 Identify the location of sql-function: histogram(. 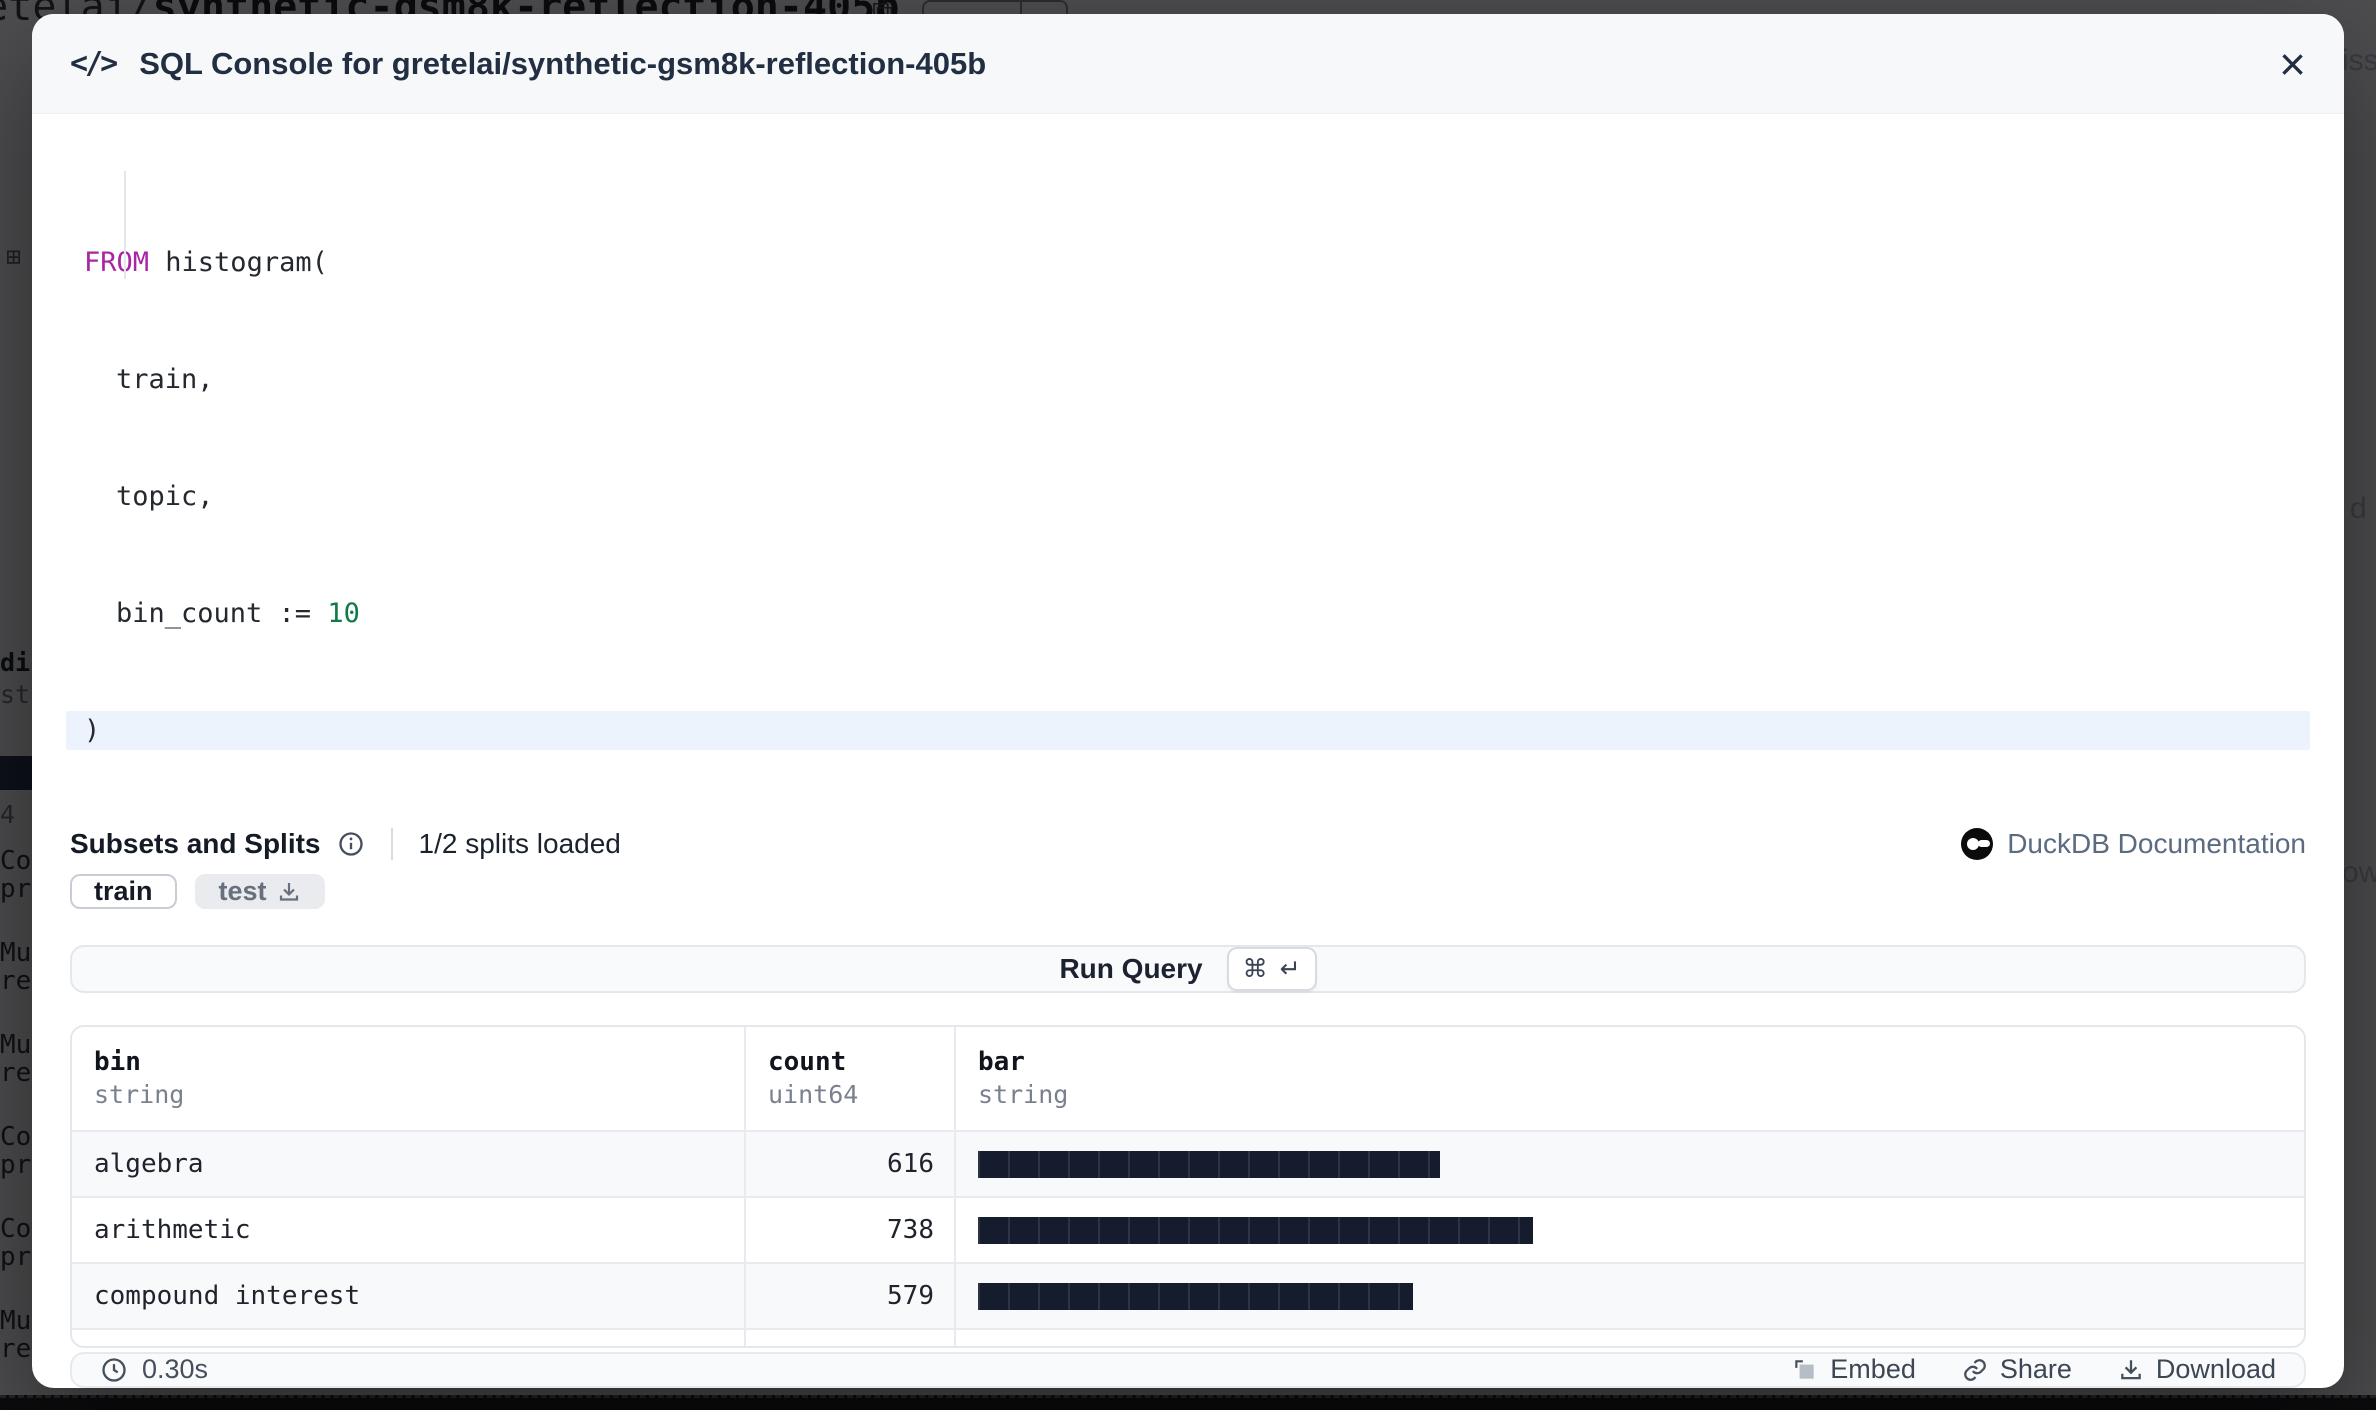
(238, 262).